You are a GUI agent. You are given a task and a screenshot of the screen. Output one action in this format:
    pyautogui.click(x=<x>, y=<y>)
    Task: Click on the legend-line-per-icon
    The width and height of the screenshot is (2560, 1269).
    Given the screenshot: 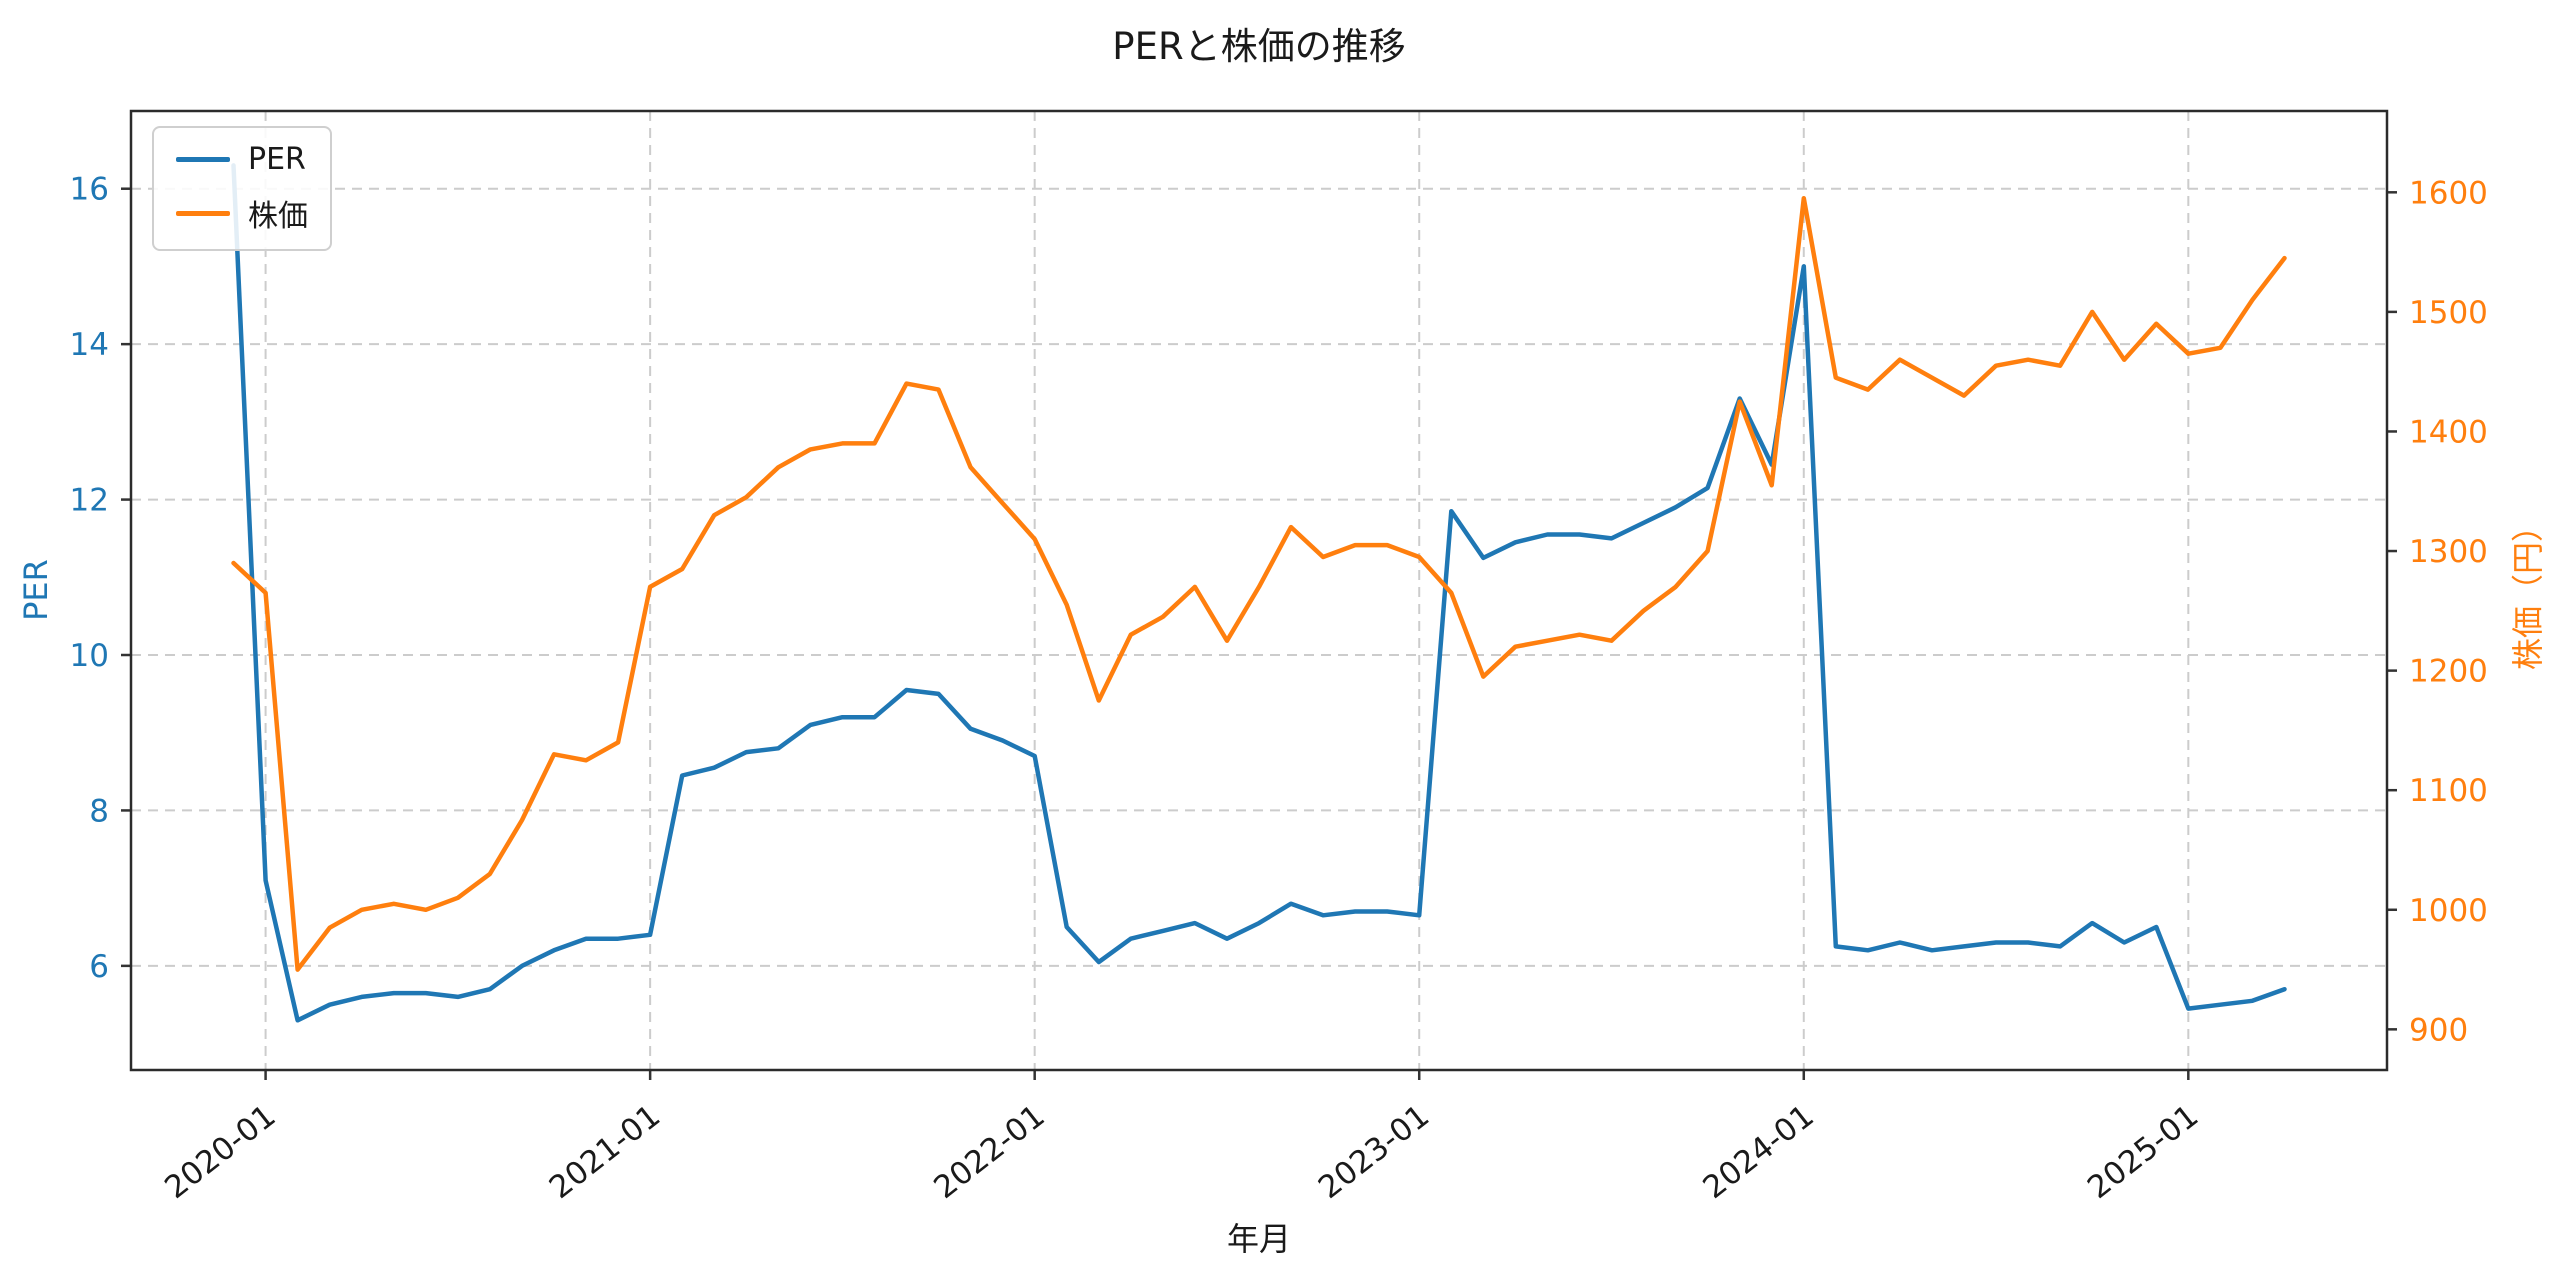 What is the action you would take?
    pyautogui.click(x=203, y=159)
    